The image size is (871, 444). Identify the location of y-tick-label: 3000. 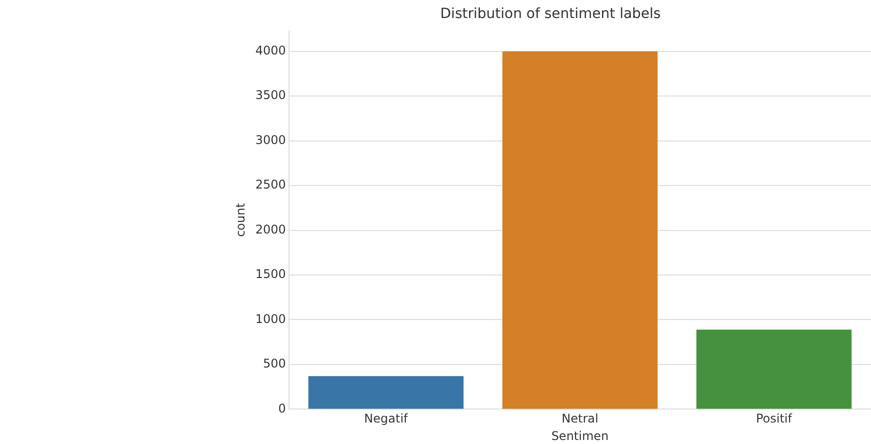
(270, 139).